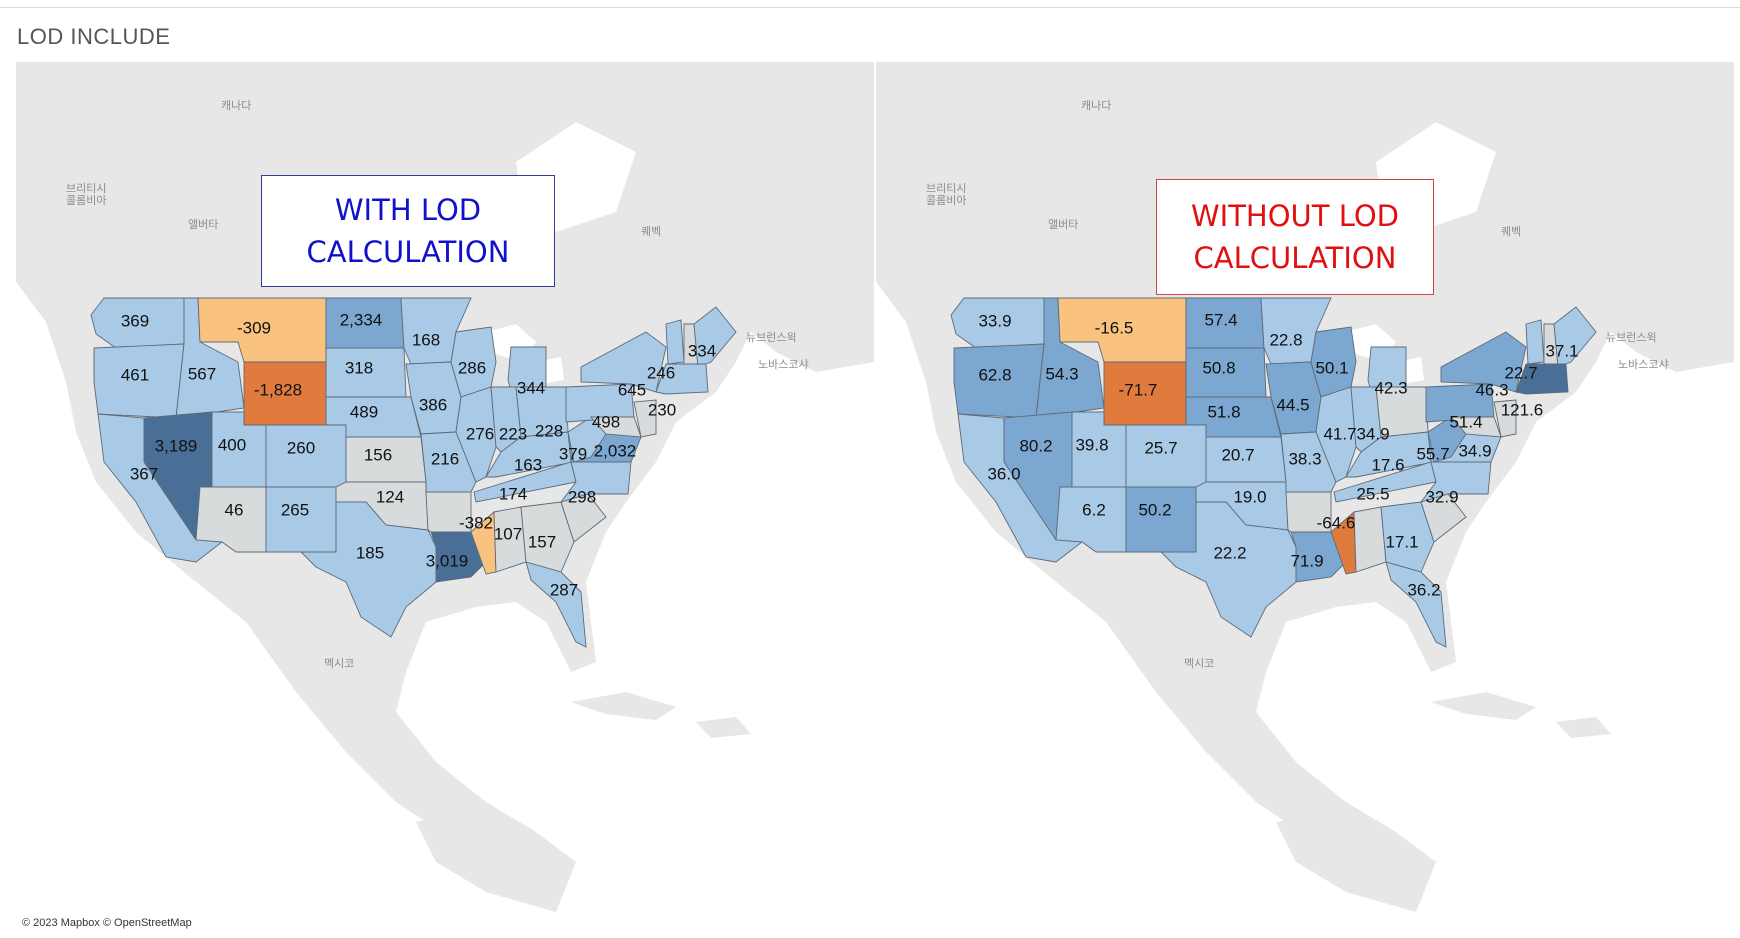 The image size is (1740, 938). What do you see at coordinates (370, 552) in the screenshot?
I see `state-label-tx: 185` at bounding box center [370, 552].